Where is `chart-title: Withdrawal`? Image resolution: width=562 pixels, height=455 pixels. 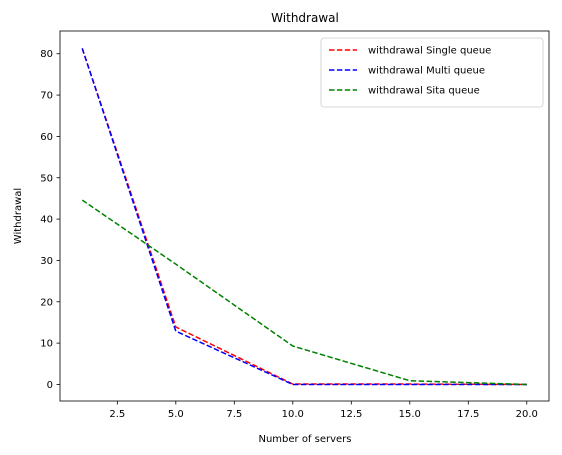 chart-title: Withdrawal is located at coordinates (305, 18).